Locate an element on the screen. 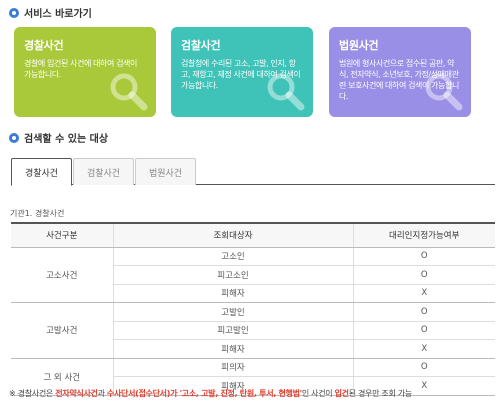 This screenshot has height=404, width=500. note-text: 된 경우만 조회 가능 is located at coordinates (380, 393).